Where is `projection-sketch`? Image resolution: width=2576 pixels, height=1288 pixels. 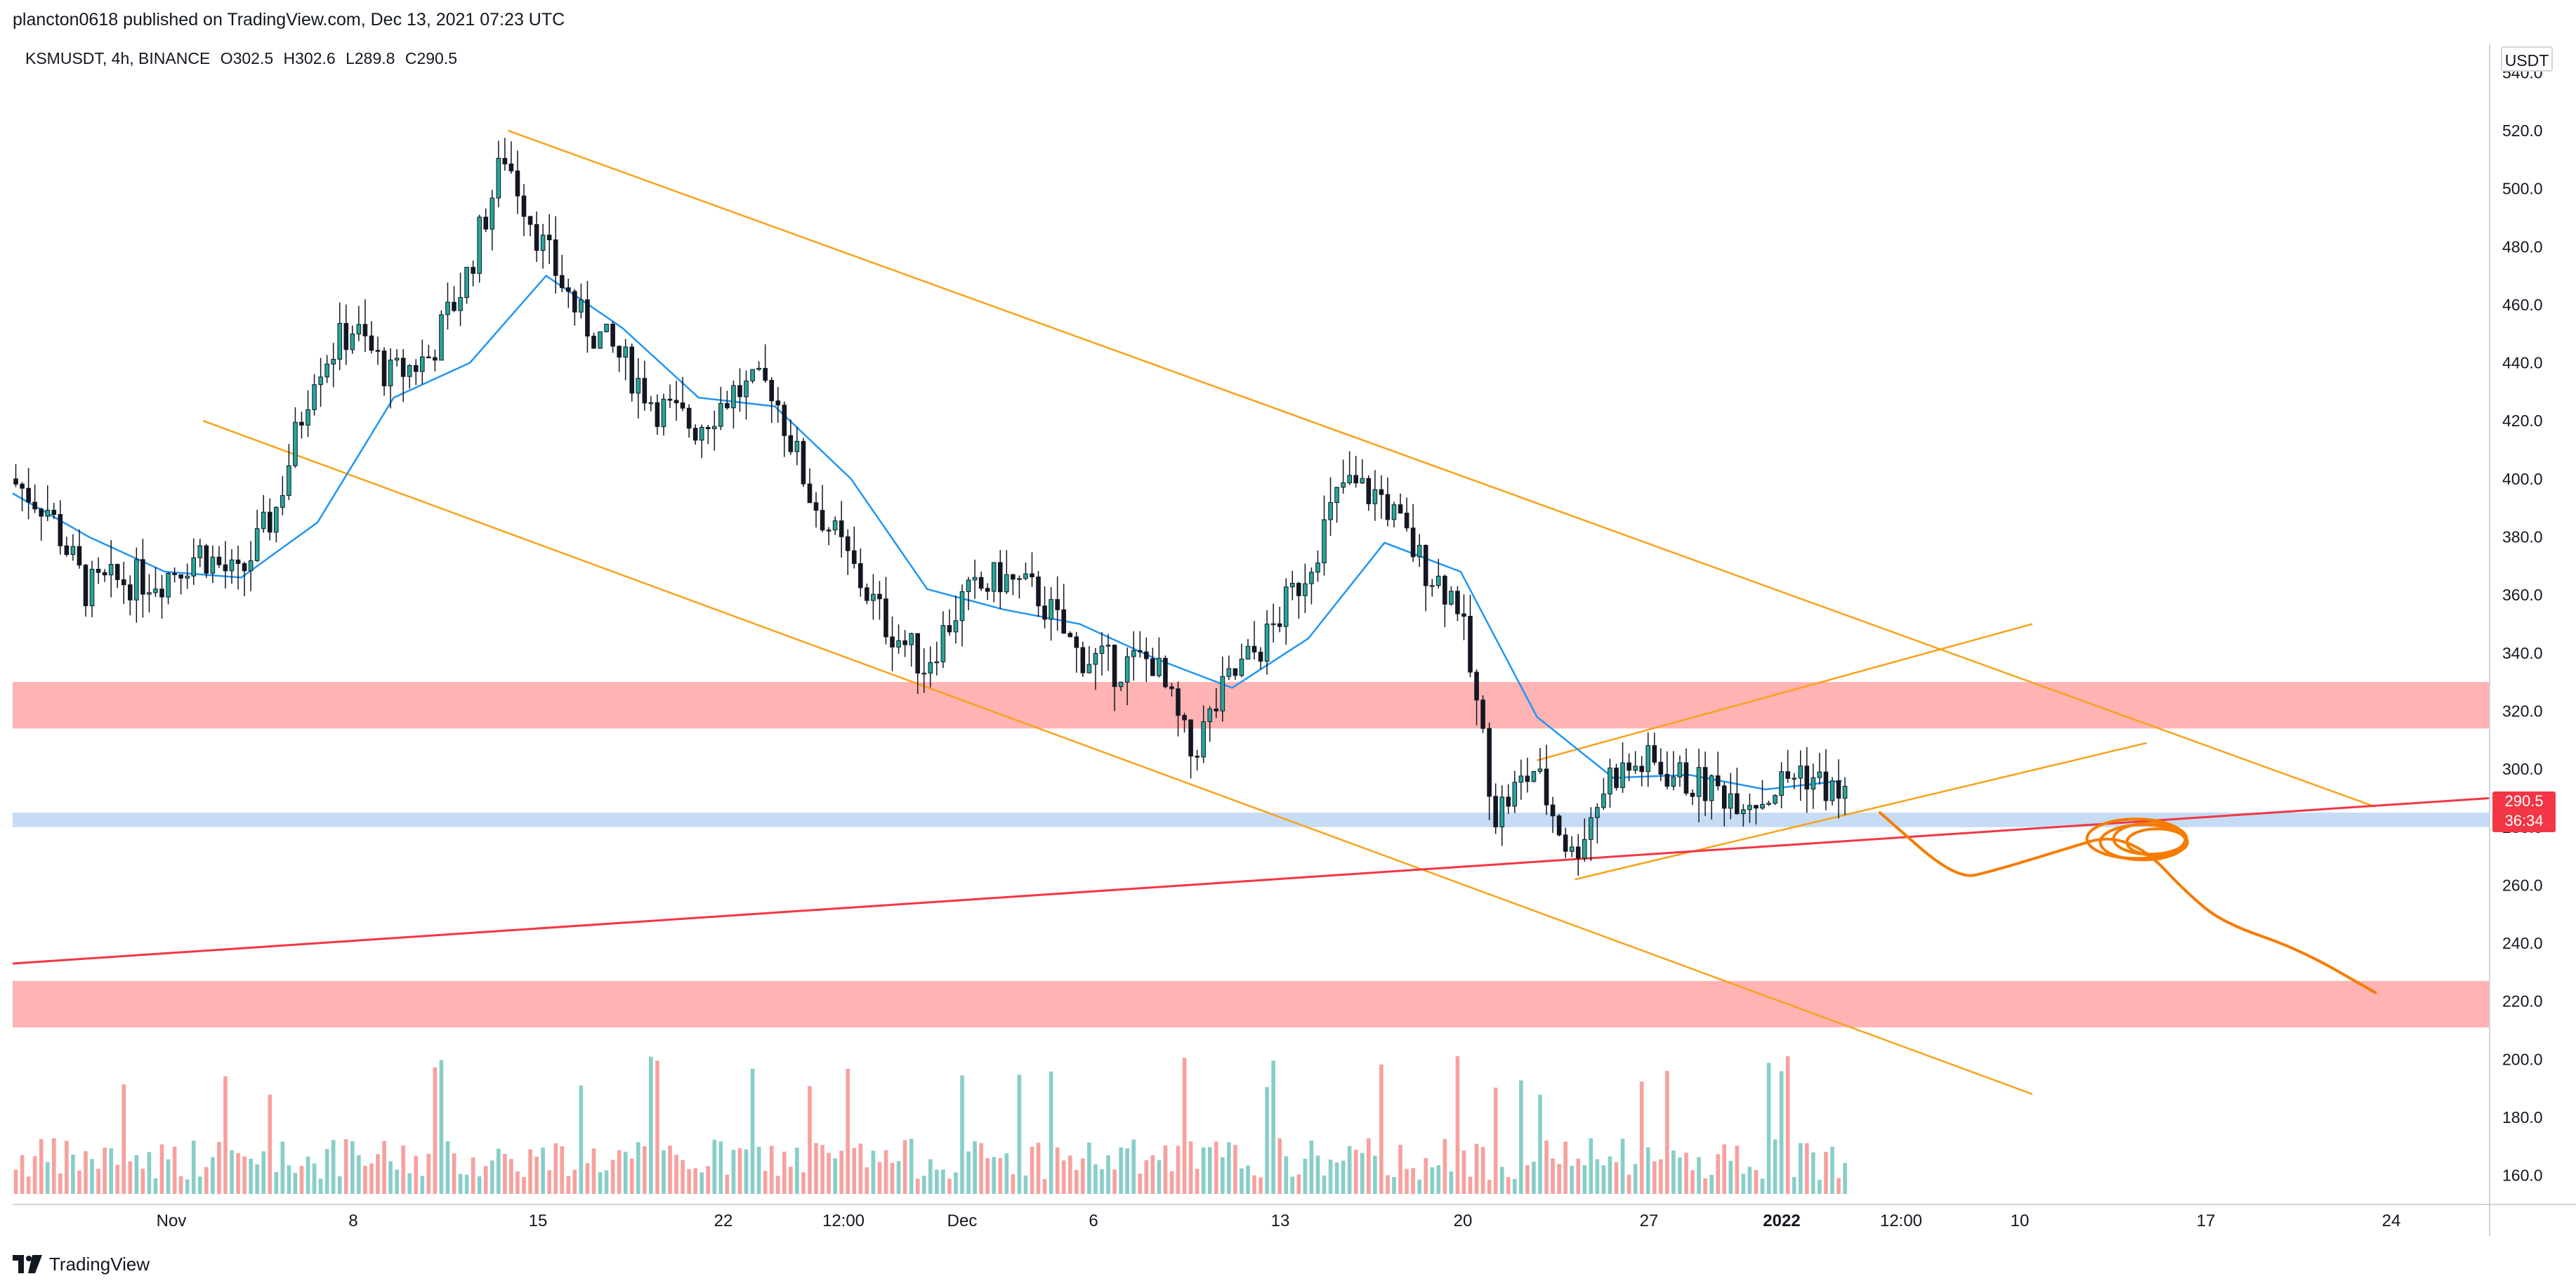
projection-sketch is located at coordinates (2127, 902).